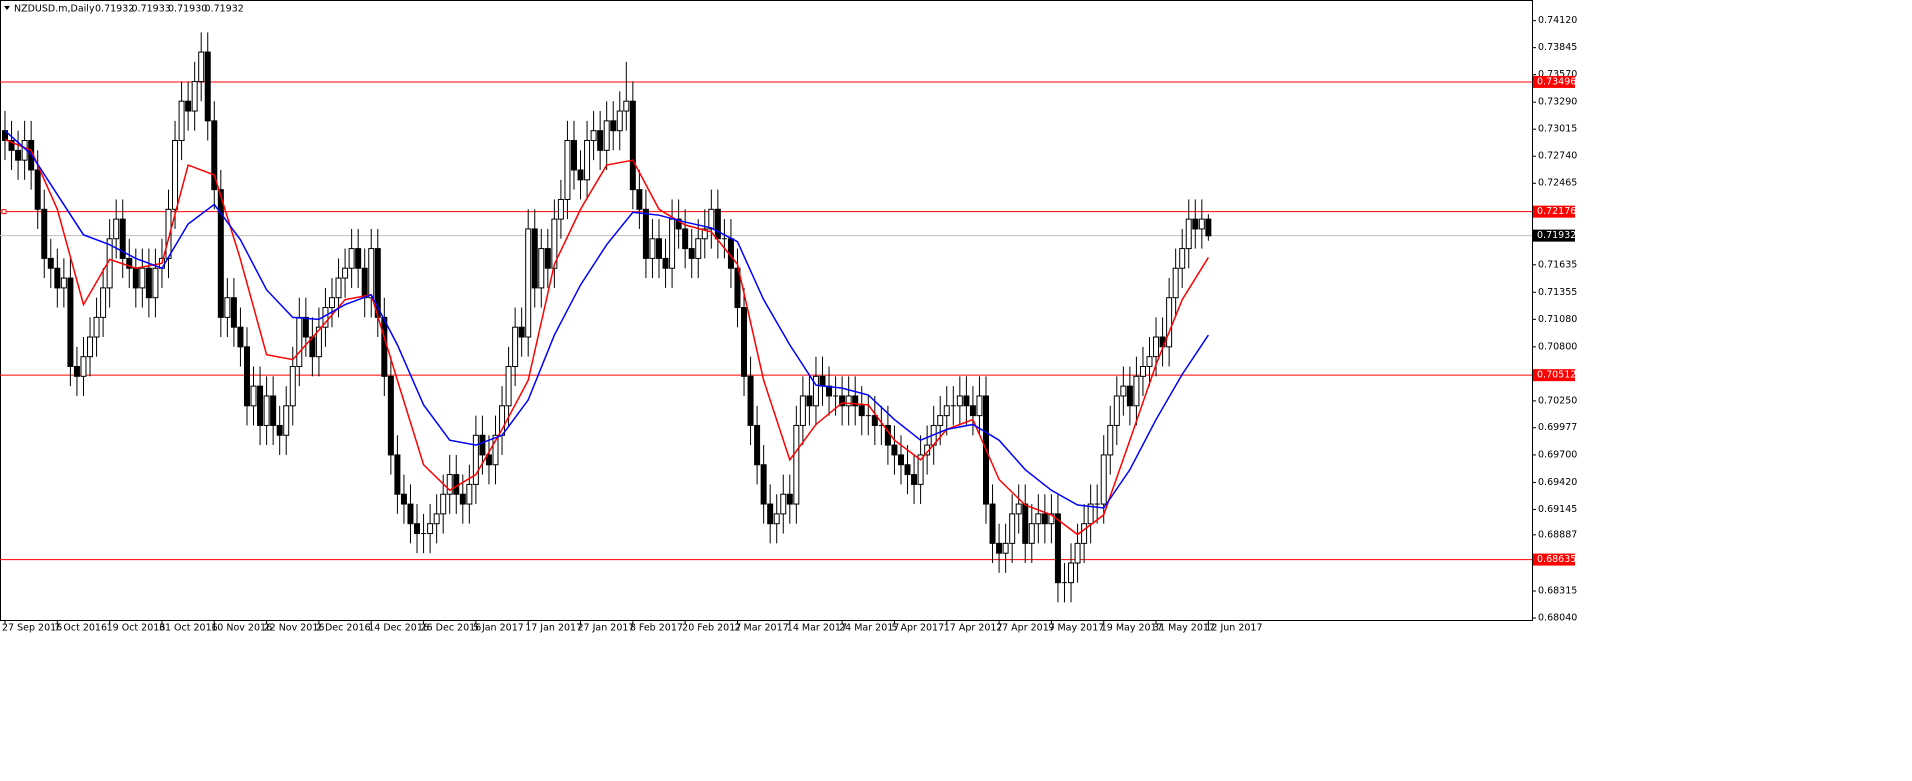  I want to click on y-tick-label: 0.71080, so click(1557, 319).